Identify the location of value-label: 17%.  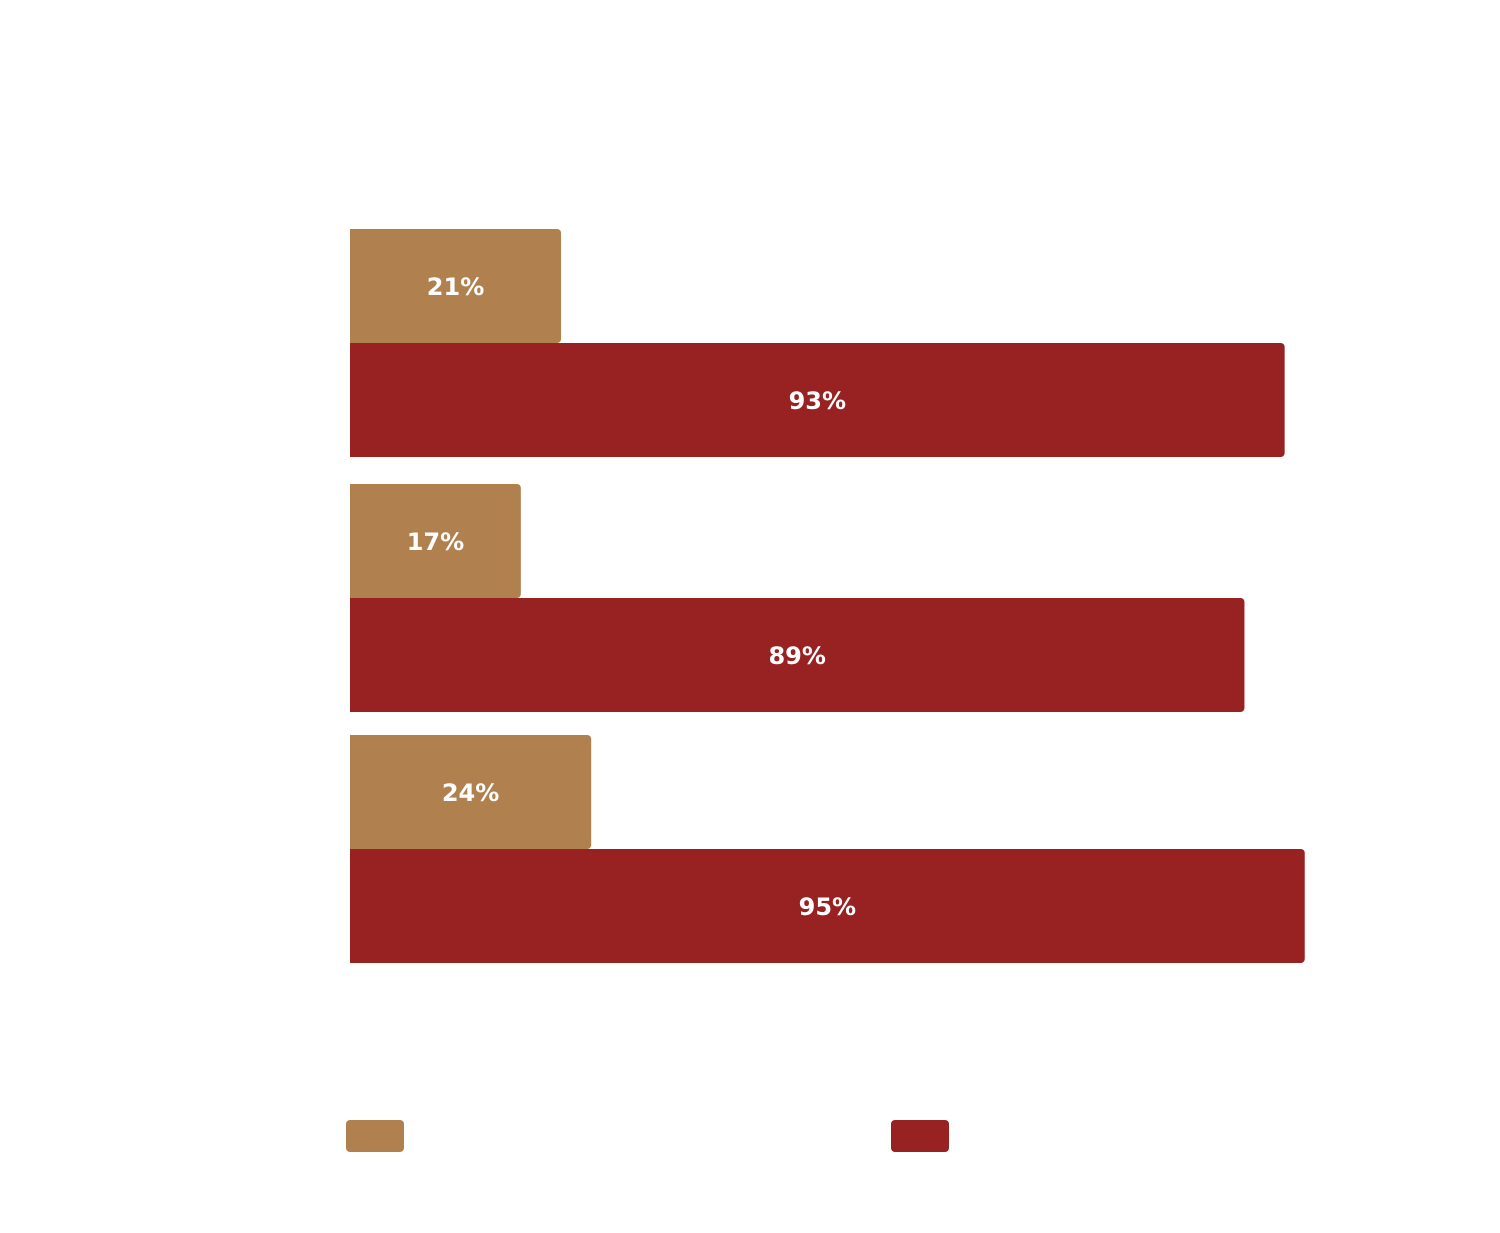
(435, 542).